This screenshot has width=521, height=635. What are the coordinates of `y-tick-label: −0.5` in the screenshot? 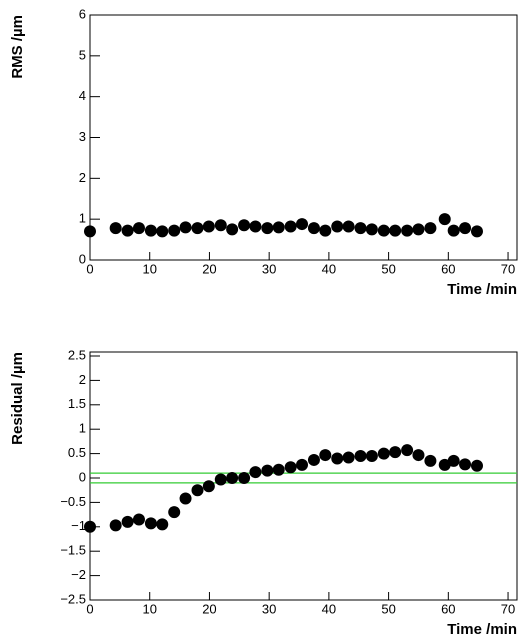 It's located at (73, 501).